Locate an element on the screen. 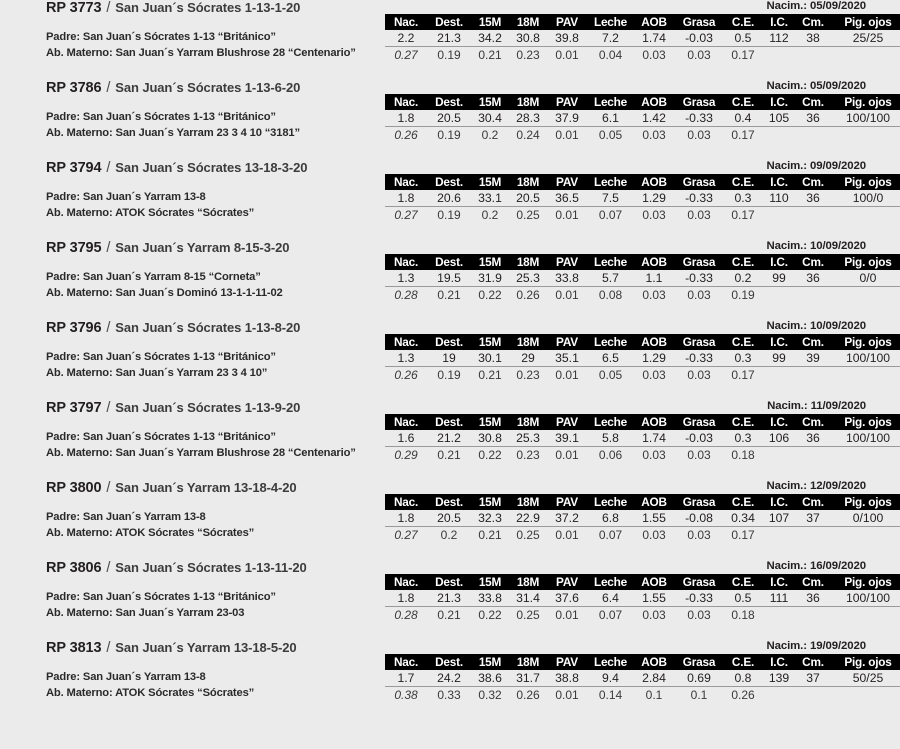  animal-title: RP 3797 / San Juan´s Sócrates 1-13-9-20 is located at coordinates (216, 408).